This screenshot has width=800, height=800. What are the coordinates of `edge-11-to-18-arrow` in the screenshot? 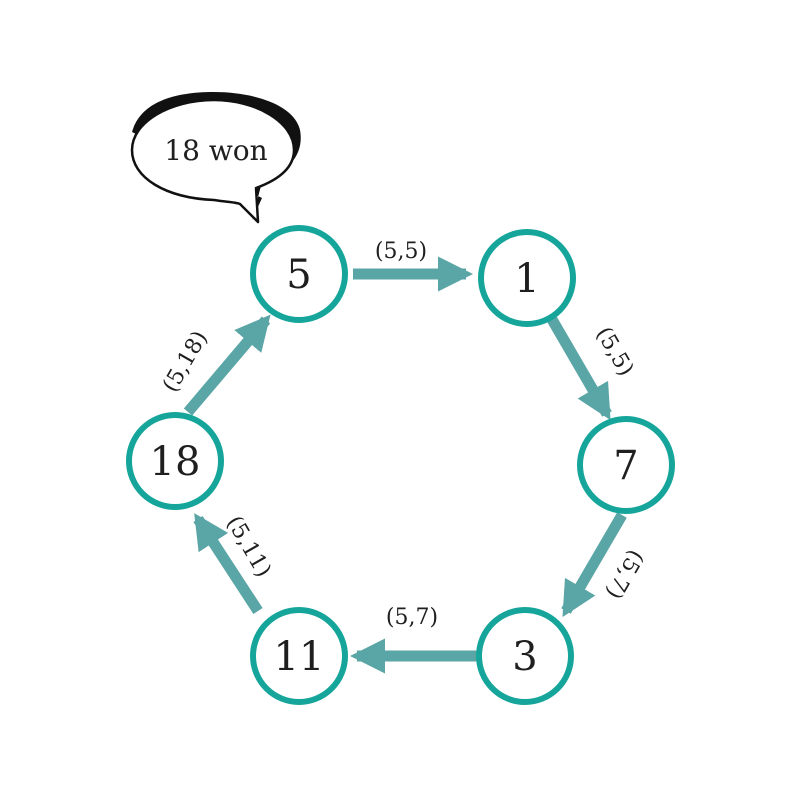 It's located at (228, 564).